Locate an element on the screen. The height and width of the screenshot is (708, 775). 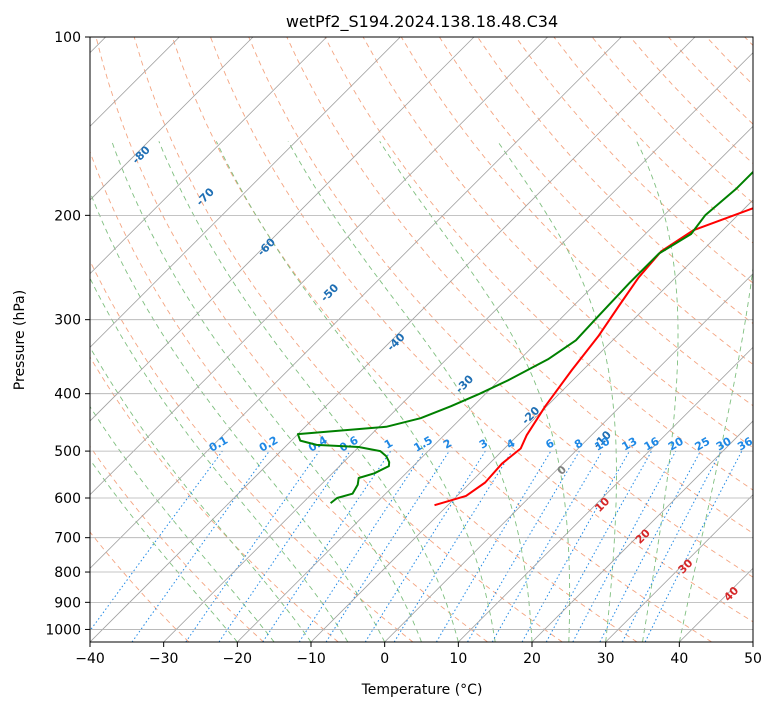
isotherm-label: -70 is located at coordinates (205, 196).